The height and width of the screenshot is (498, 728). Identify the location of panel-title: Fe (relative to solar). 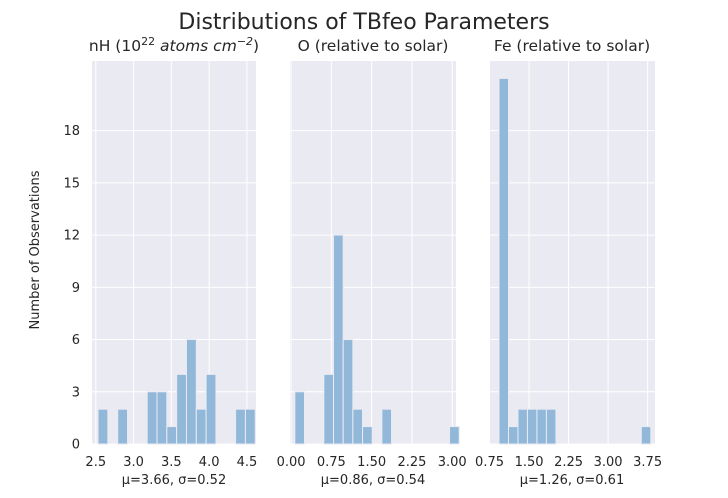
(572, 46).